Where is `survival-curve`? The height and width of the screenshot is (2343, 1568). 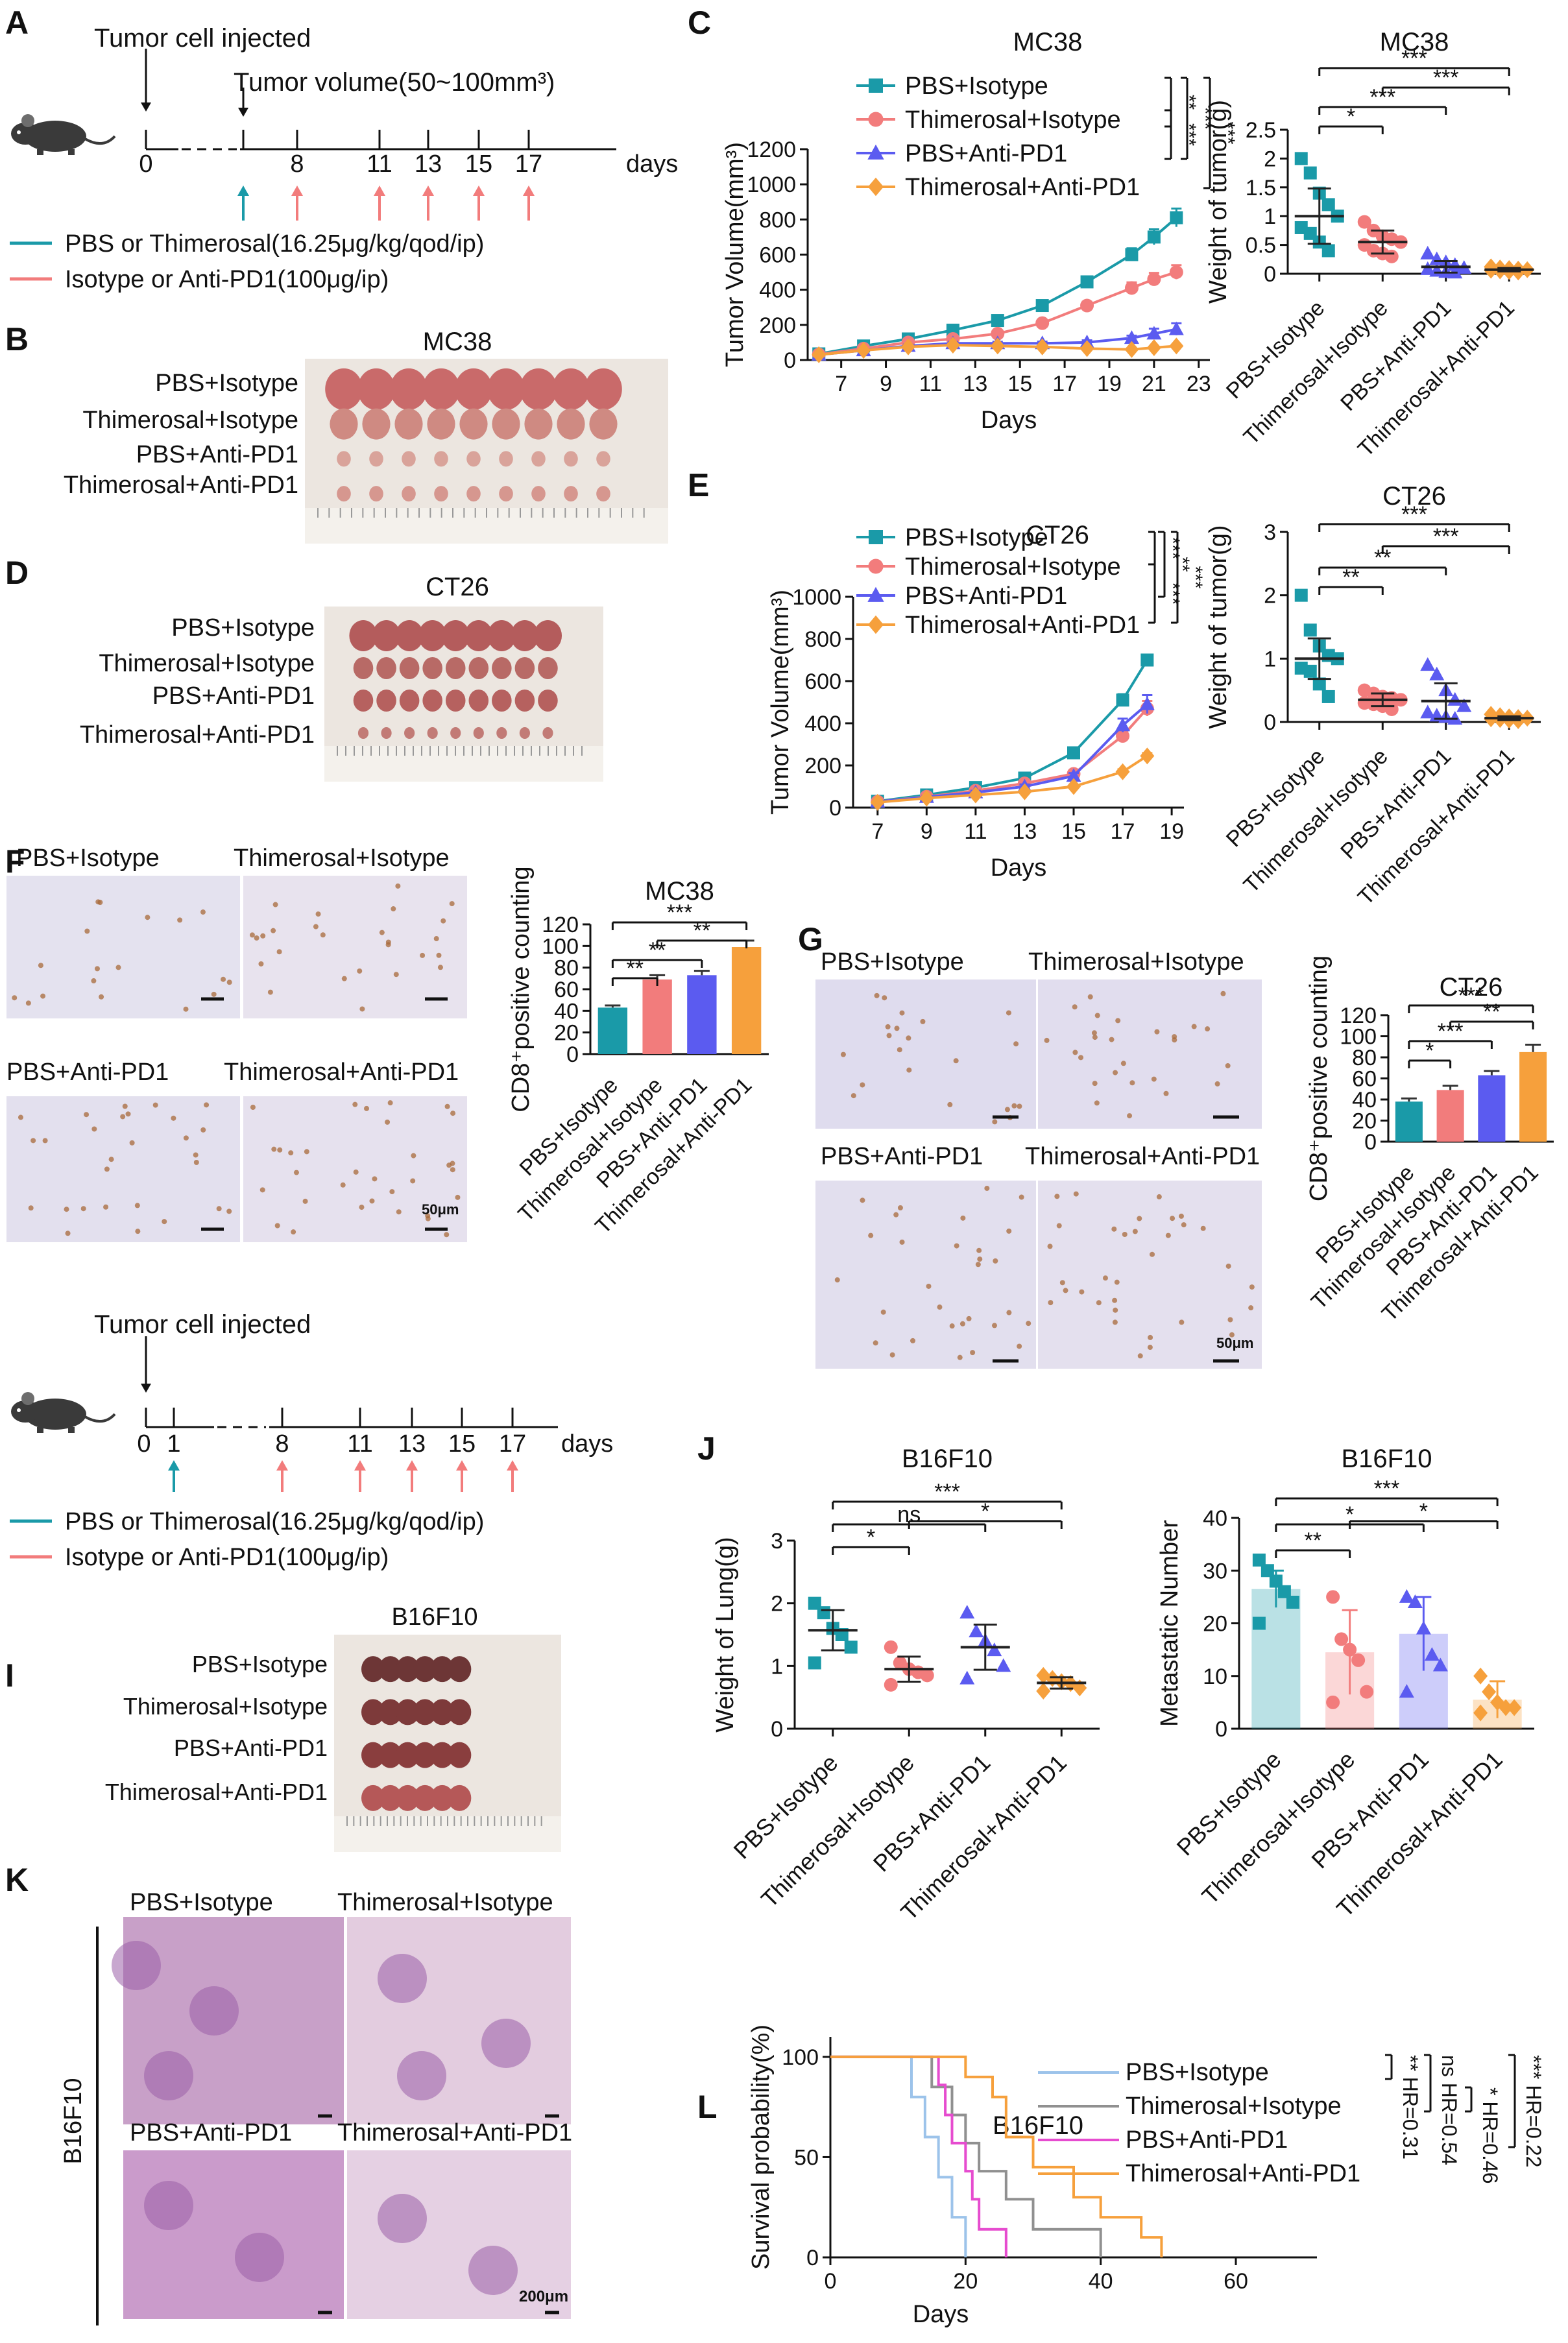
survival-curve is located at coordinates (898, 2156).